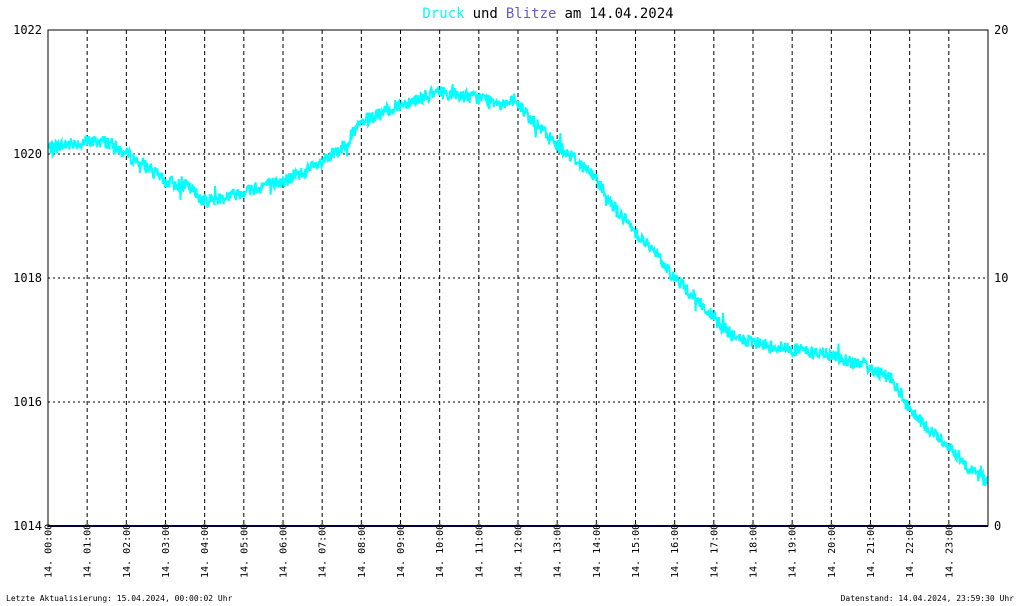 The width and height of the screenshot is (1020, 606). Describe the element at coordinates (531, 14) in the screenshot. I see `title-blitze: Blitze` at that location.